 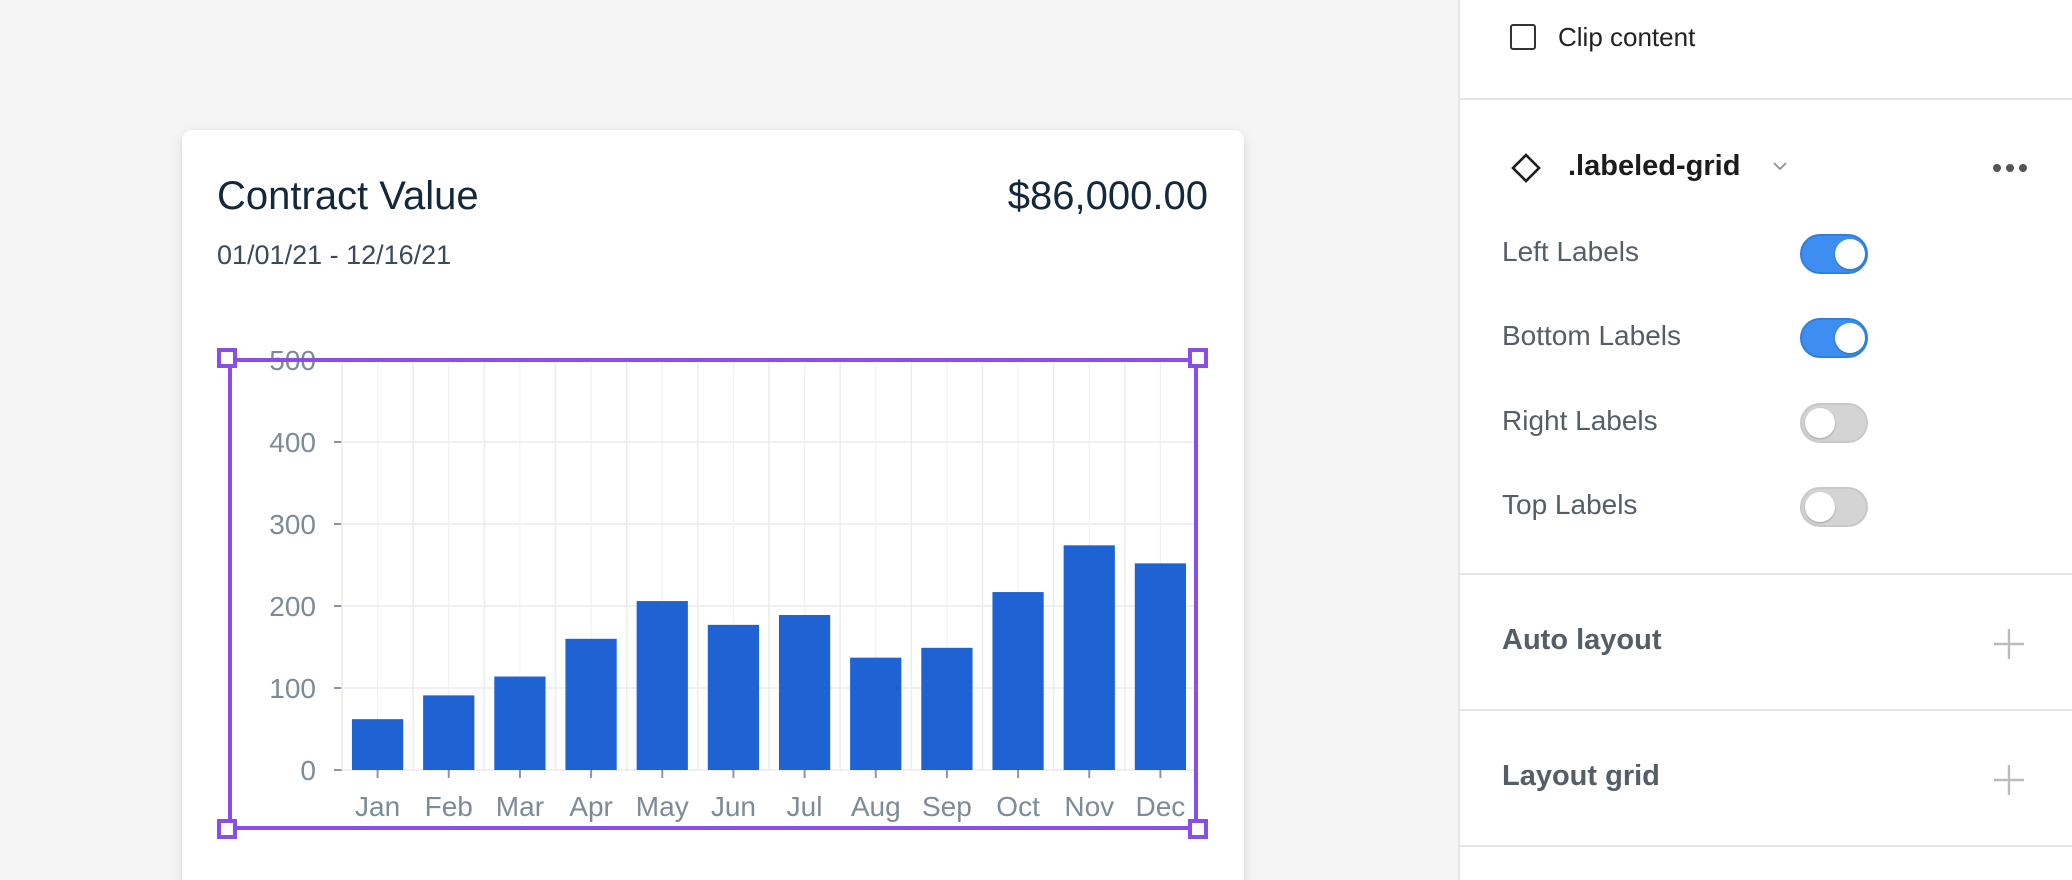 I want to click on toggle-right-labels, so click(x=1834, y=423).